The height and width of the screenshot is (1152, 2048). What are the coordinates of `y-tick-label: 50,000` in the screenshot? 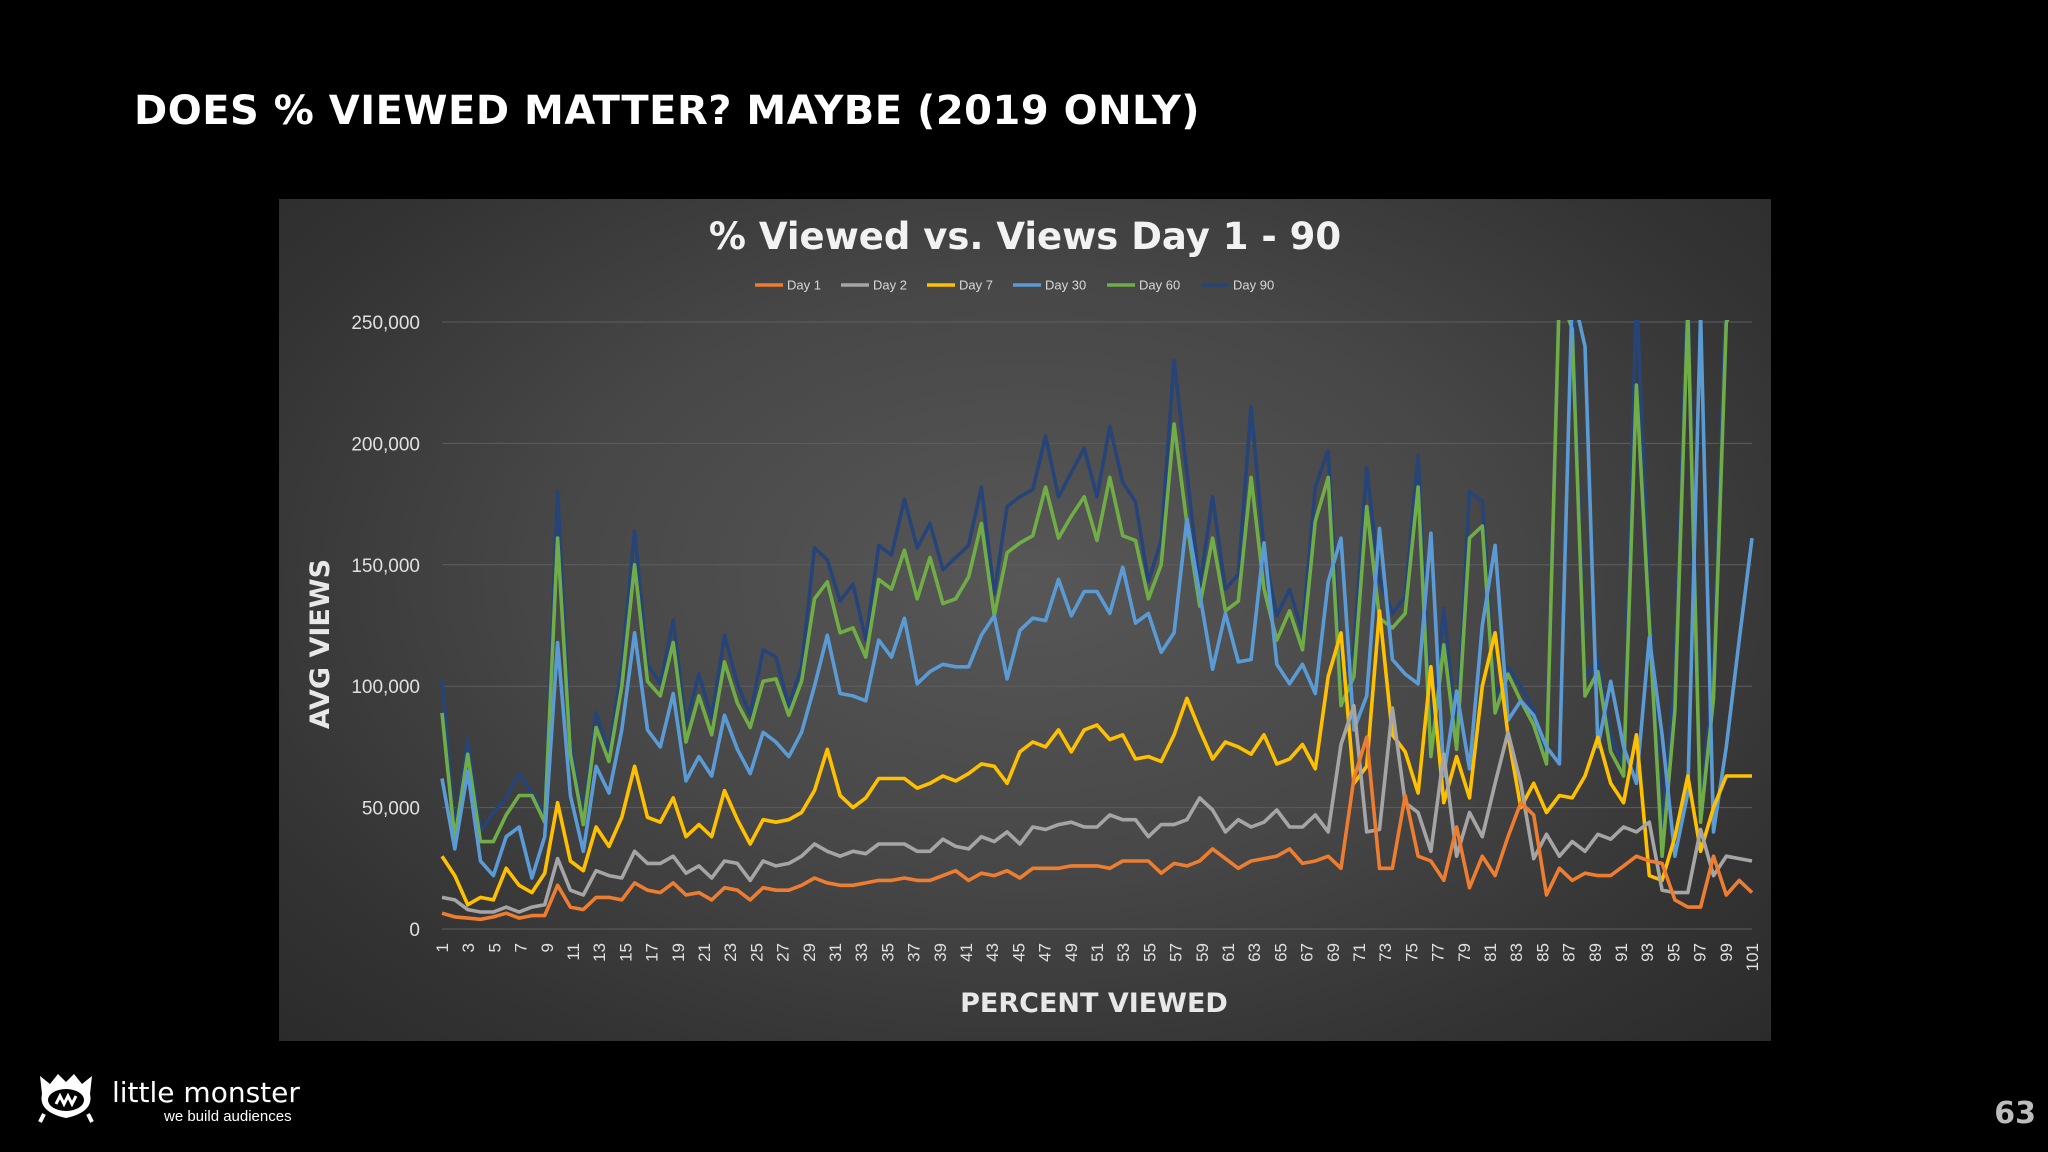 It's located at (391, 809).